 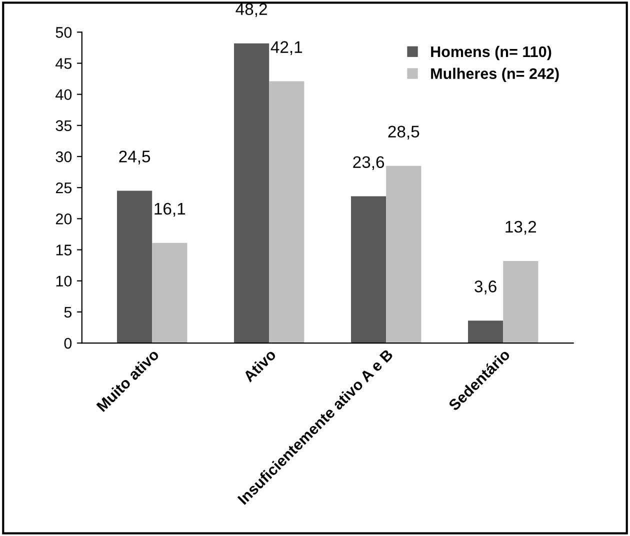 I want to click on y-tick-label: 50, so click(x=64, y=32).